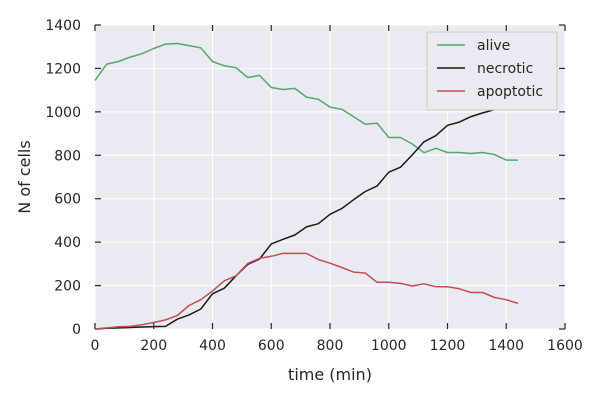 This screenshot has height=400, width=600. Describe the element at coordinates (271, 346) in the screenshot. I see `x-tick-label: 600` at that location.